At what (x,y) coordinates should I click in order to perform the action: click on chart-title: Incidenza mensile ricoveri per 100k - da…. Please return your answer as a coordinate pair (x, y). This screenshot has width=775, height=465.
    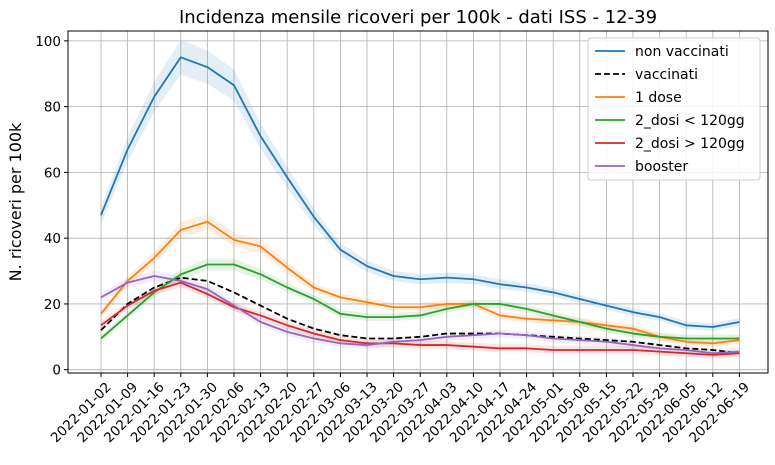
    Looking at the image, I should click on (418, 17).